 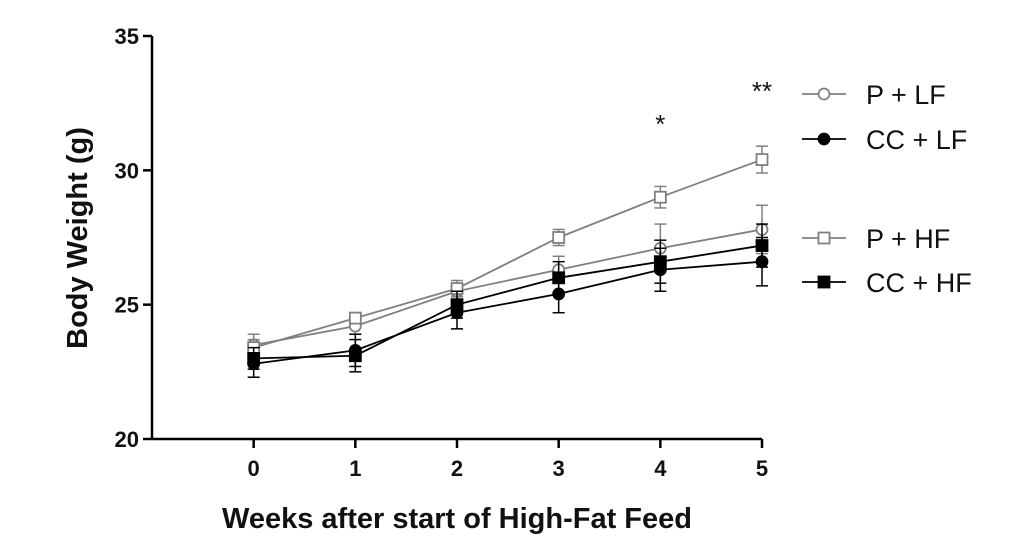 What do you see at coordinates (762, 91) in the screenshot?
I see `significance-marker: **` at bounding box center [762, 91].